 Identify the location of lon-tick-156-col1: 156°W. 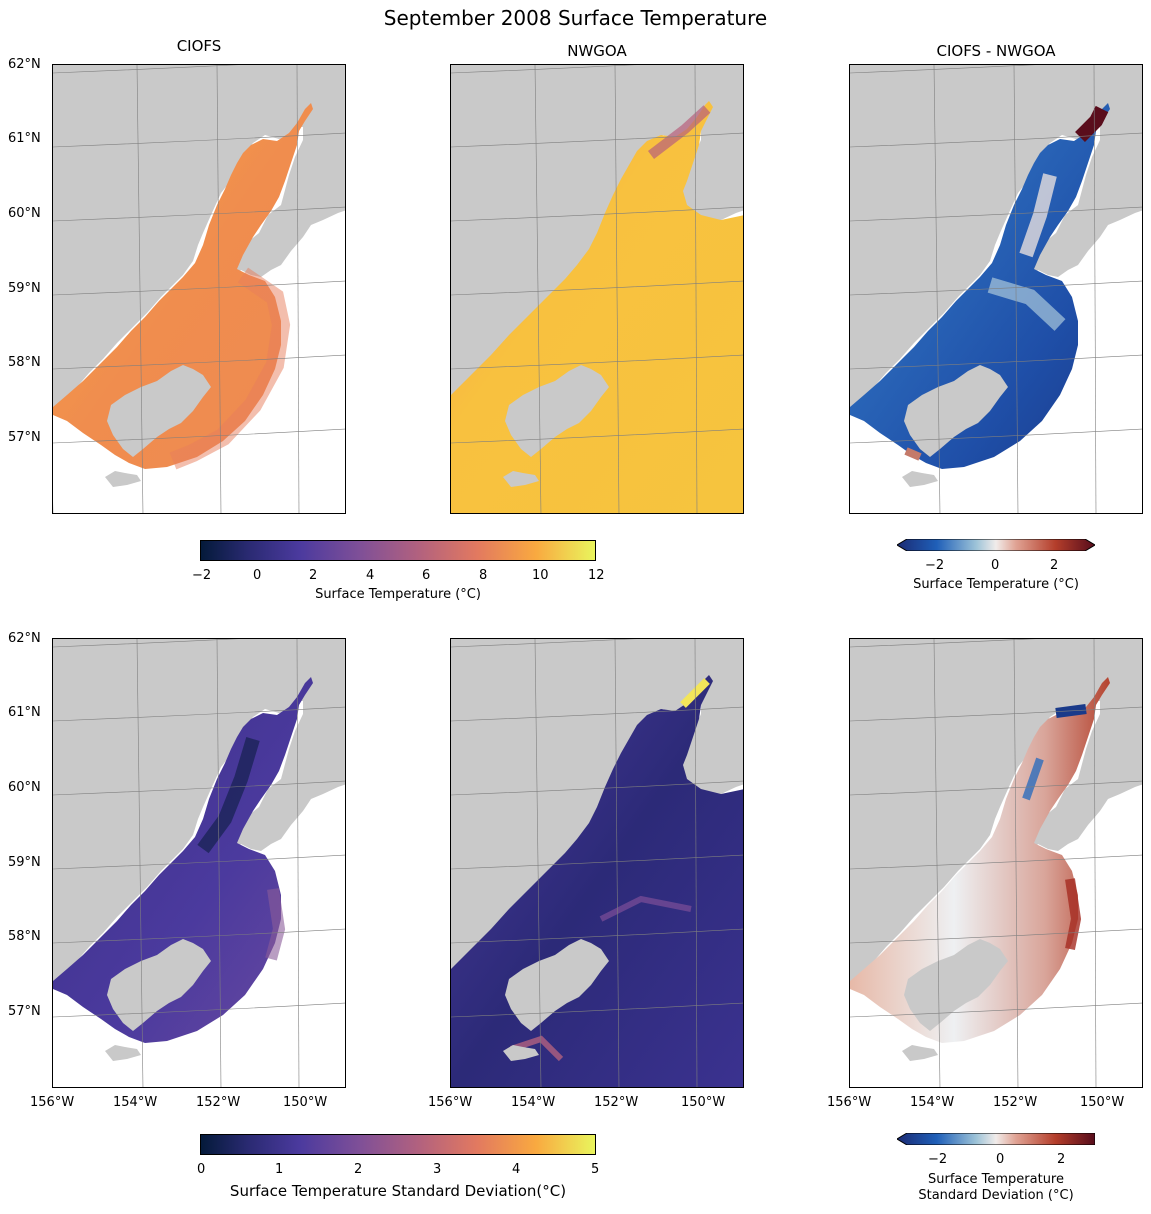
(52, 1102).